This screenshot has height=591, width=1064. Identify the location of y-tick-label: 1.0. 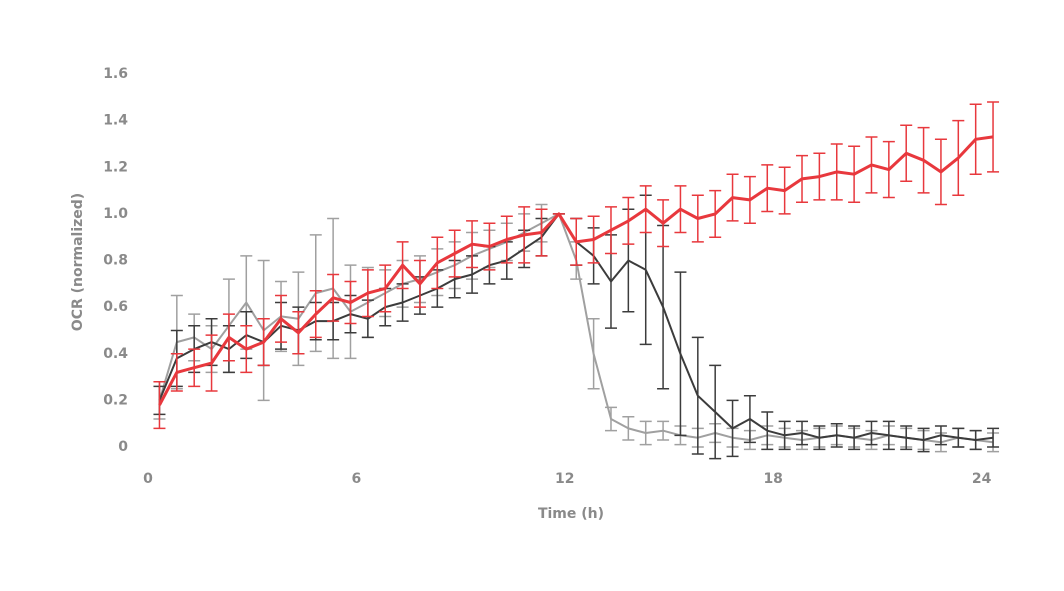
(115, 214).